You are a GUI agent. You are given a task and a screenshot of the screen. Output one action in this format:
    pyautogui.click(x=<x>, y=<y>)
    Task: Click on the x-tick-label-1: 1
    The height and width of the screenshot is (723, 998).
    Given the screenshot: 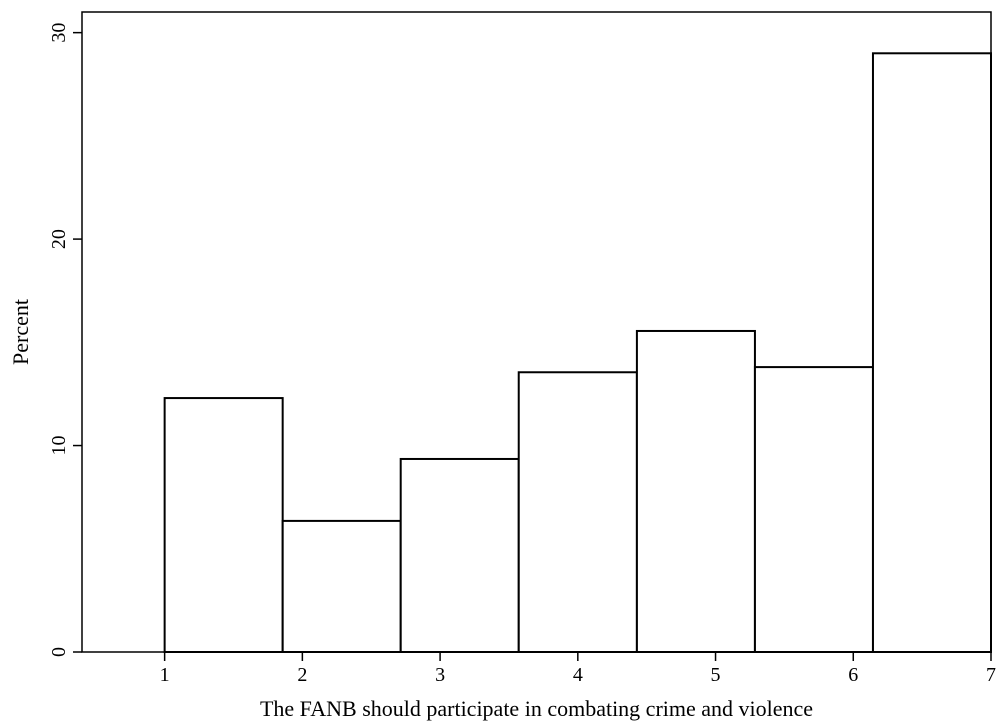 What is the action you would take?
    pyautogui.click(x=165, y=675)
    